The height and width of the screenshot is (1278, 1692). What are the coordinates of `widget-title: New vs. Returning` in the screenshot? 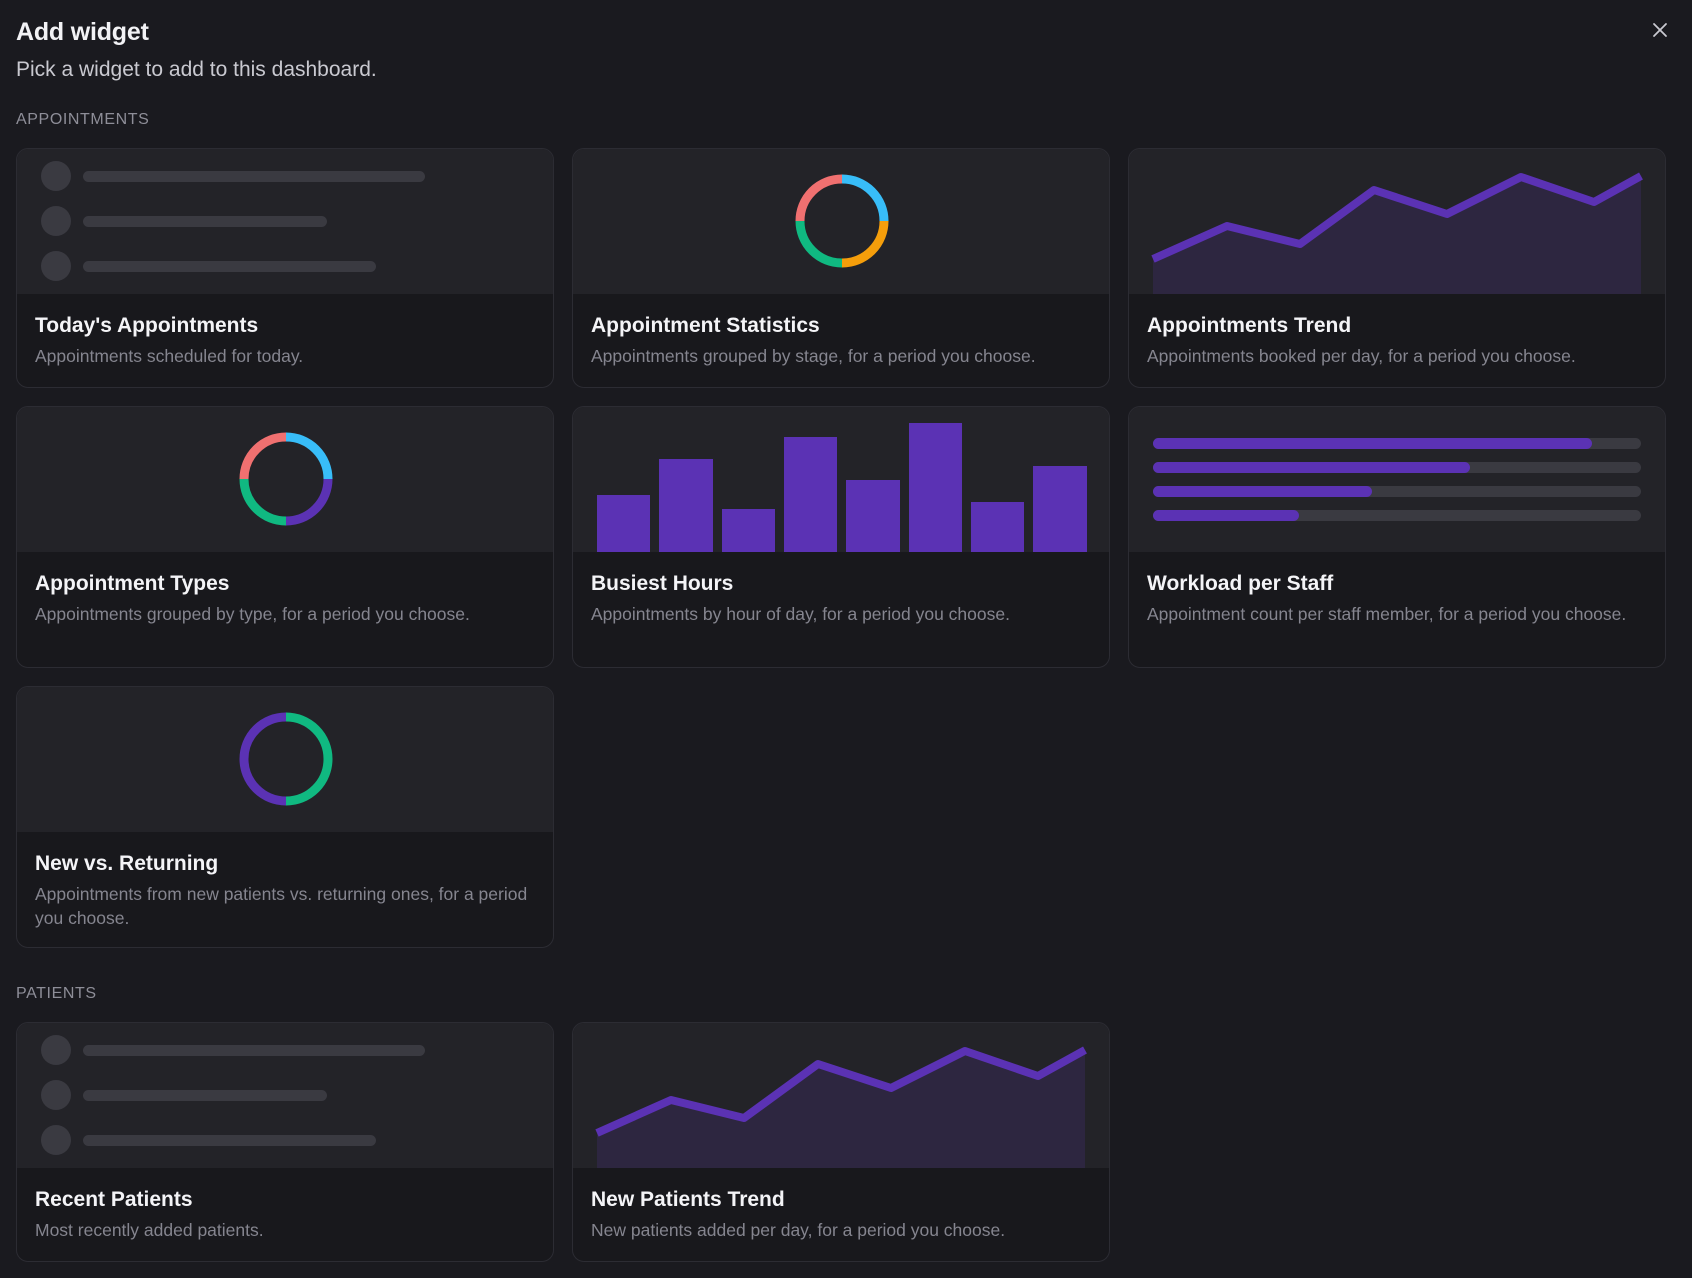 It's located at (127, 863).